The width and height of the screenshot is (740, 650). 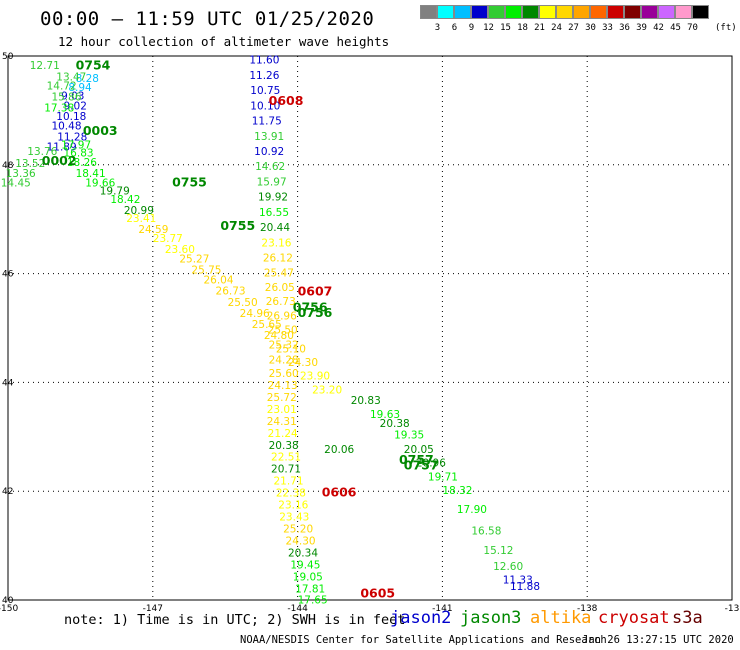 What do you see at coordinates (687, 618) in the screenshot?
I see `legend-s3a: s3a` at bounding box center [687, 618].